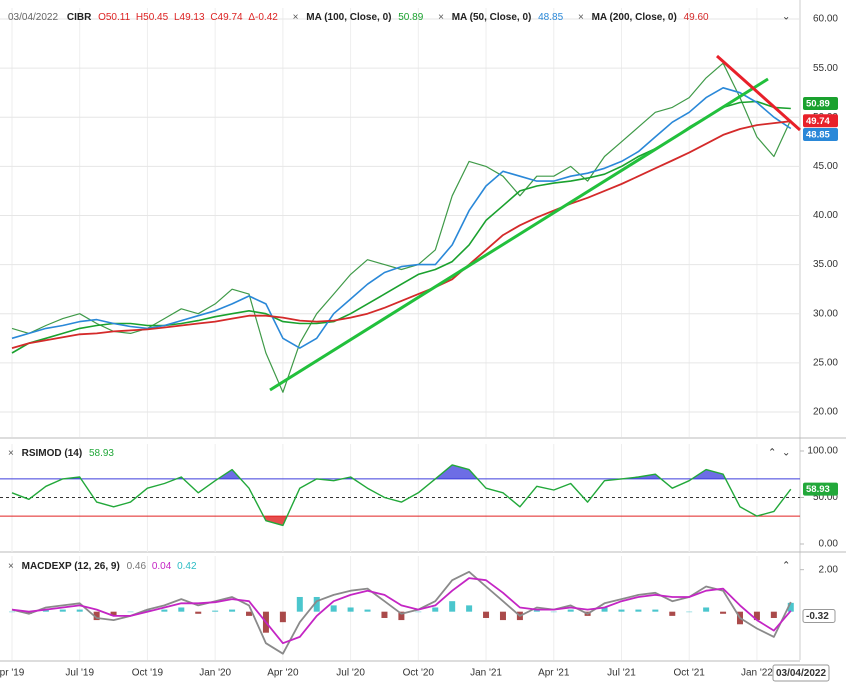 The height and width of the screenshot is (687, 846). I want to click on y-tick-label: 45.00, so click(825, 166).